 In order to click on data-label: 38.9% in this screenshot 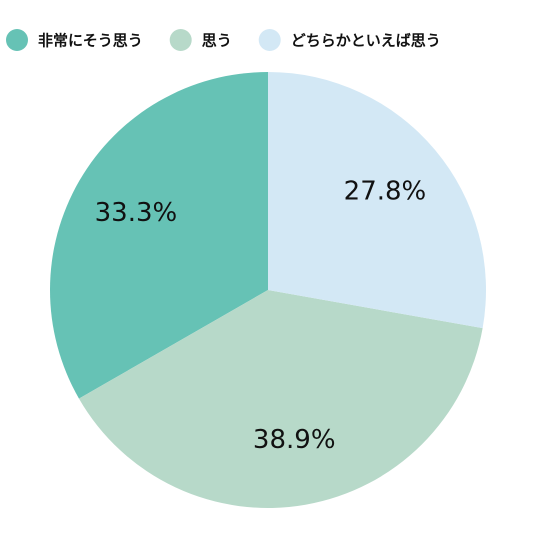, I will do `click(294, 440)`.